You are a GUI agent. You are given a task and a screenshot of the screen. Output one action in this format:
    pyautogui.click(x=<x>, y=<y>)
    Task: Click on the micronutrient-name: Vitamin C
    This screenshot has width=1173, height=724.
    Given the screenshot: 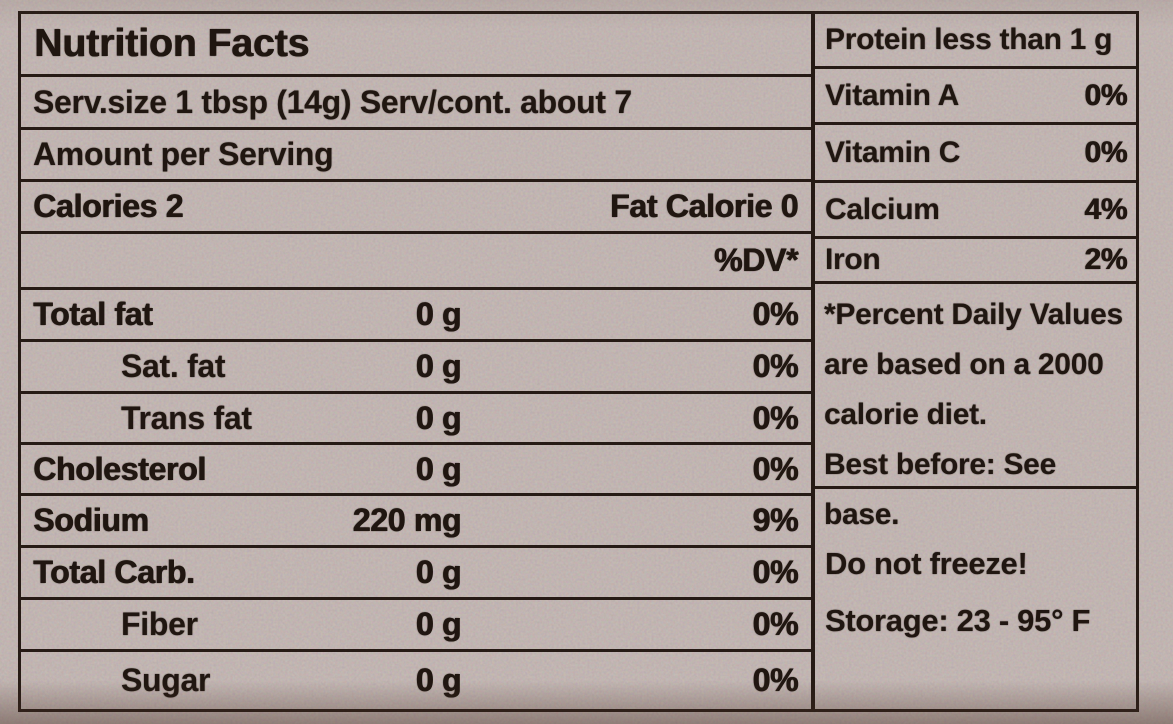 What is the action you would take?
    pyautogui.click(x=893, y=152)
    